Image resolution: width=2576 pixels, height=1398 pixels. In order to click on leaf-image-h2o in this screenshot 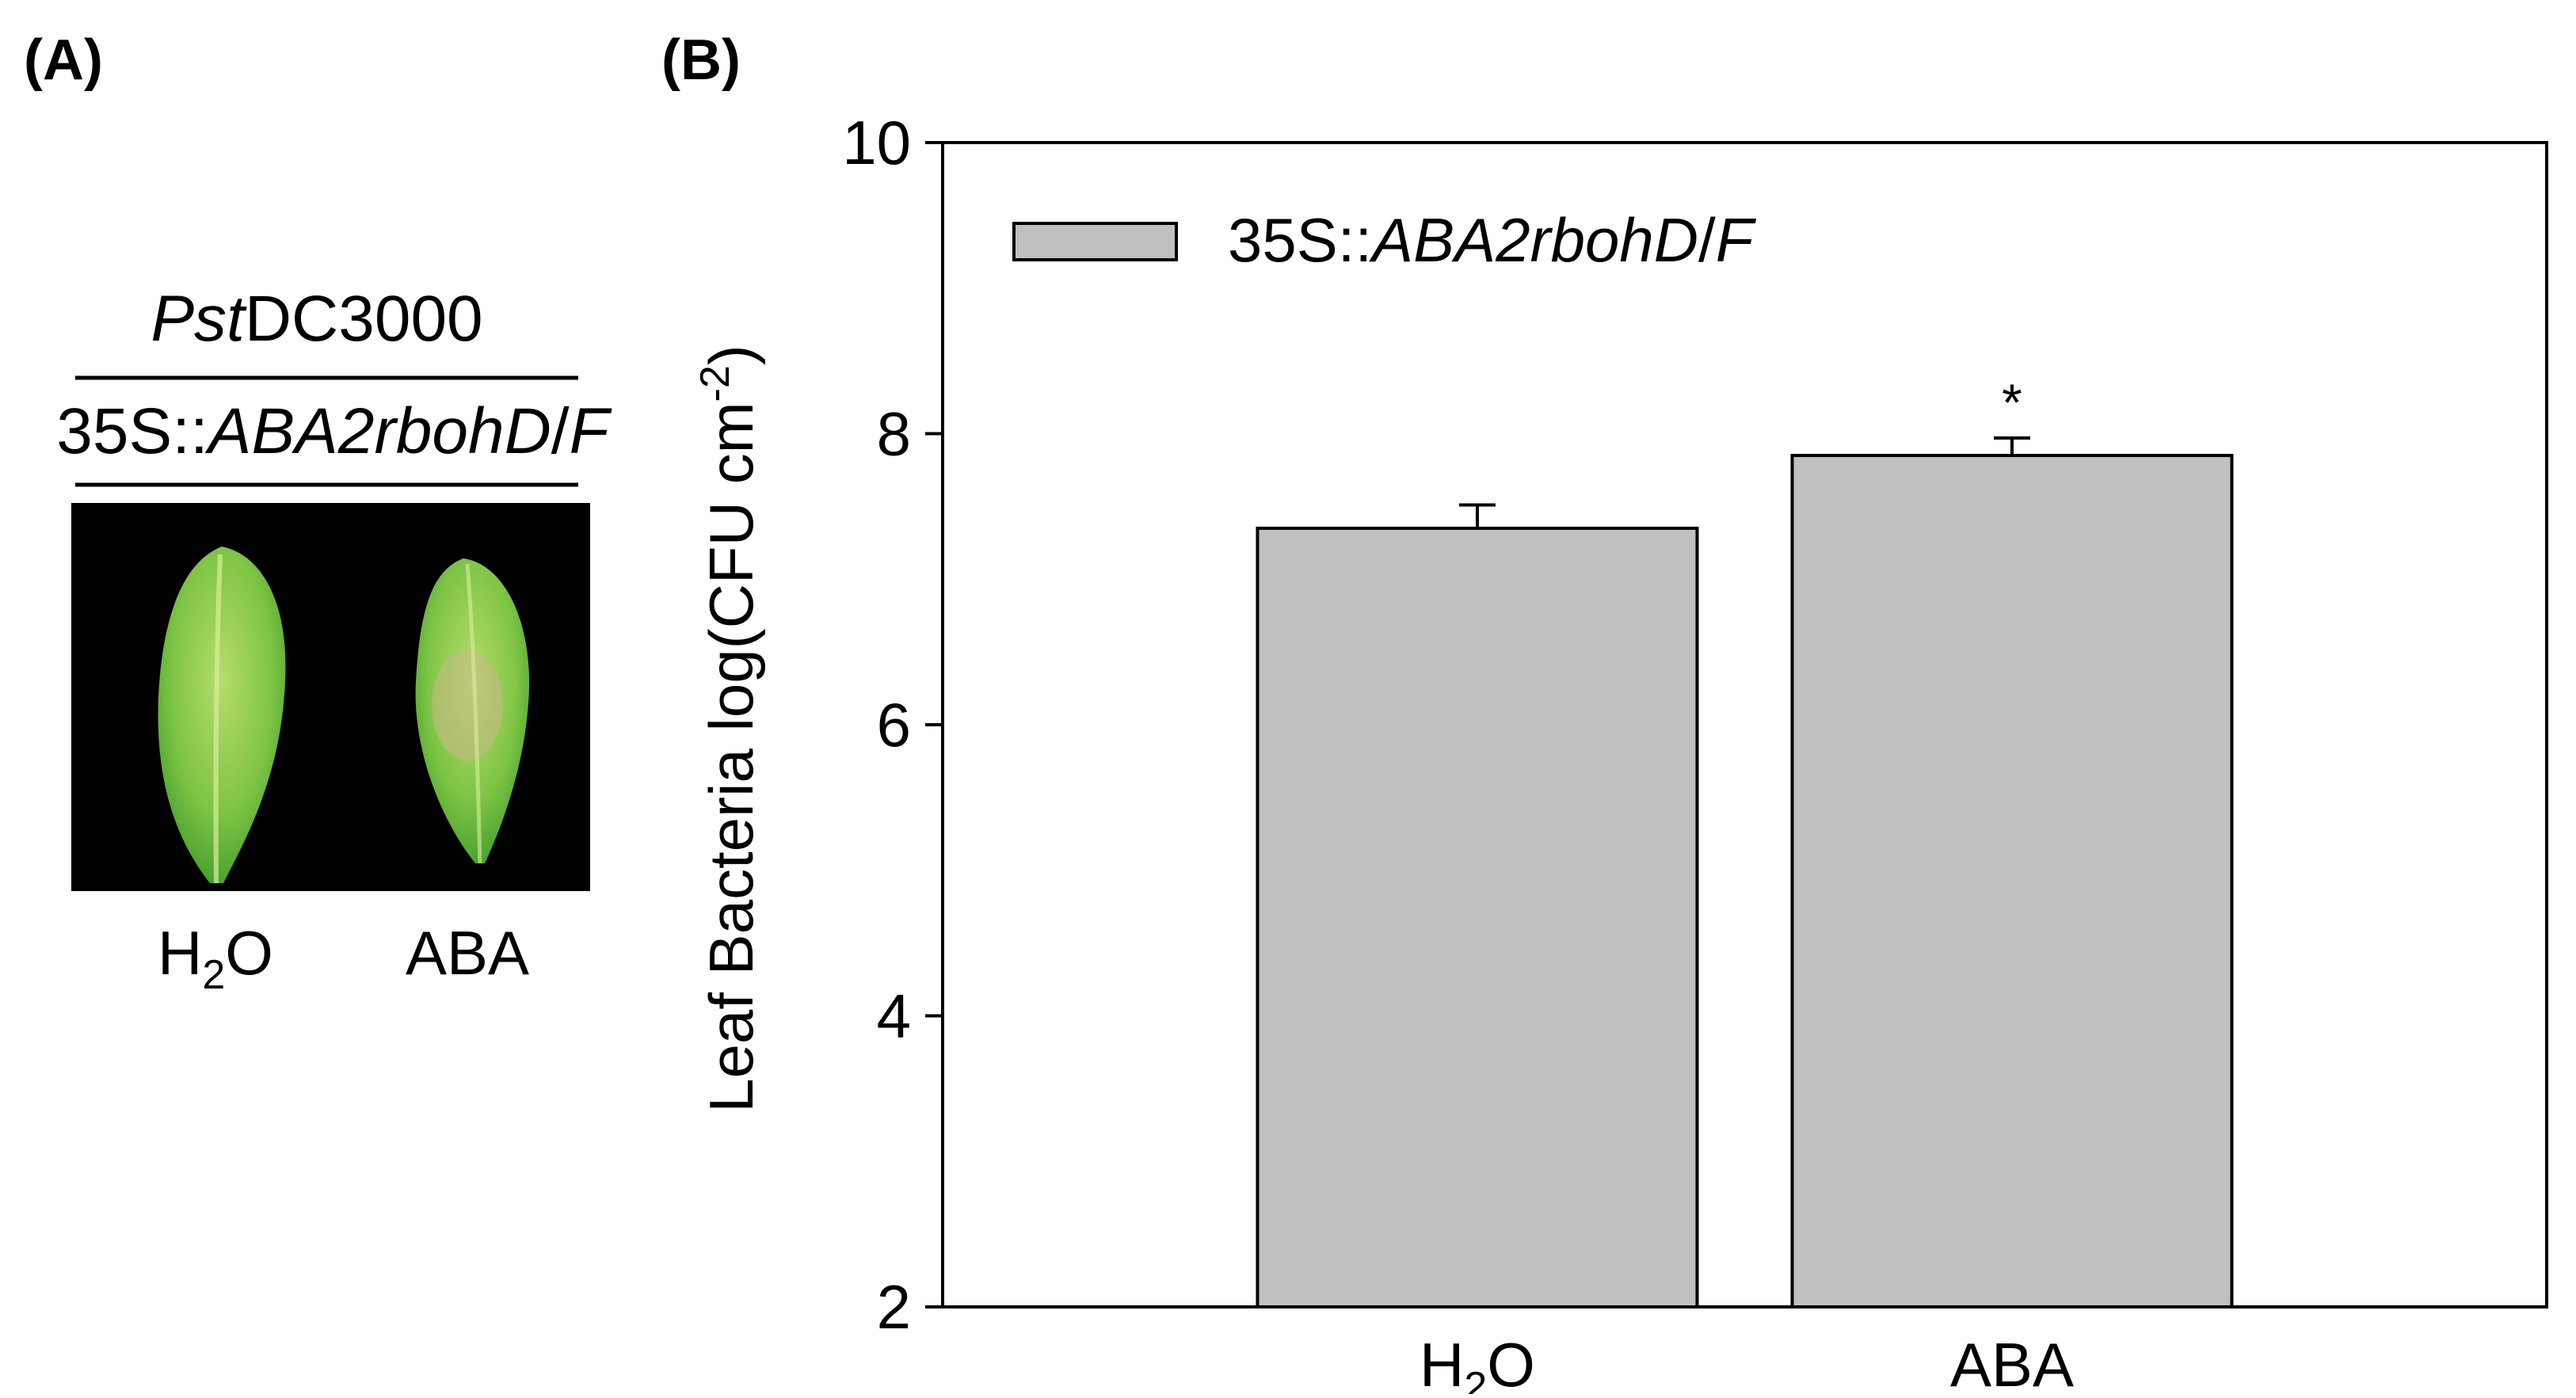, I will do `click(222, 715)`.